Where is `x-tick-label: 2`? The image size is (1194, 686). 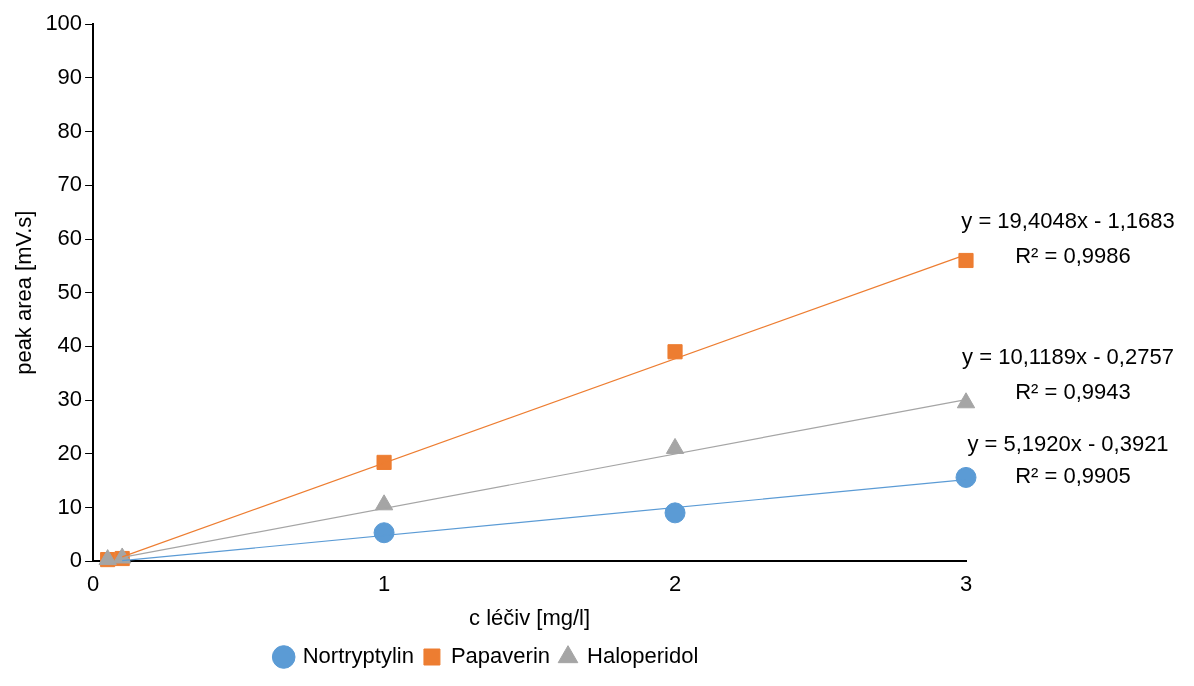
x-tick-label: 2 is located at coordinates (675, 584).